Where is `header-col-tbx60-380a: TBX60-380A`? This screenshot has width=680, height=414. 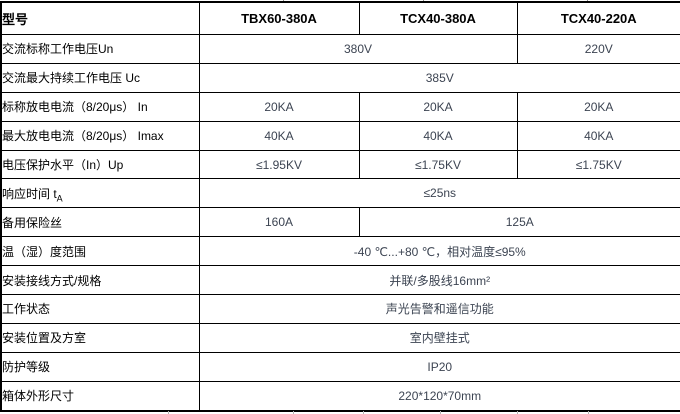 header-col-tbx60-380a: TBX60-380A is located at coordinates (279, 18).